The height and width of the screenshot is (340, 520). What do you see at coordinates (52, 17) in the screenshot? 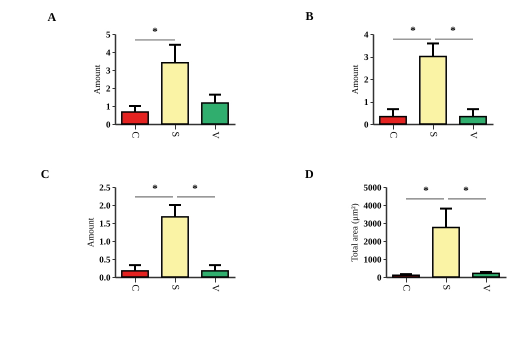
I see `chart-title: A` at bounding box center [52, 17].